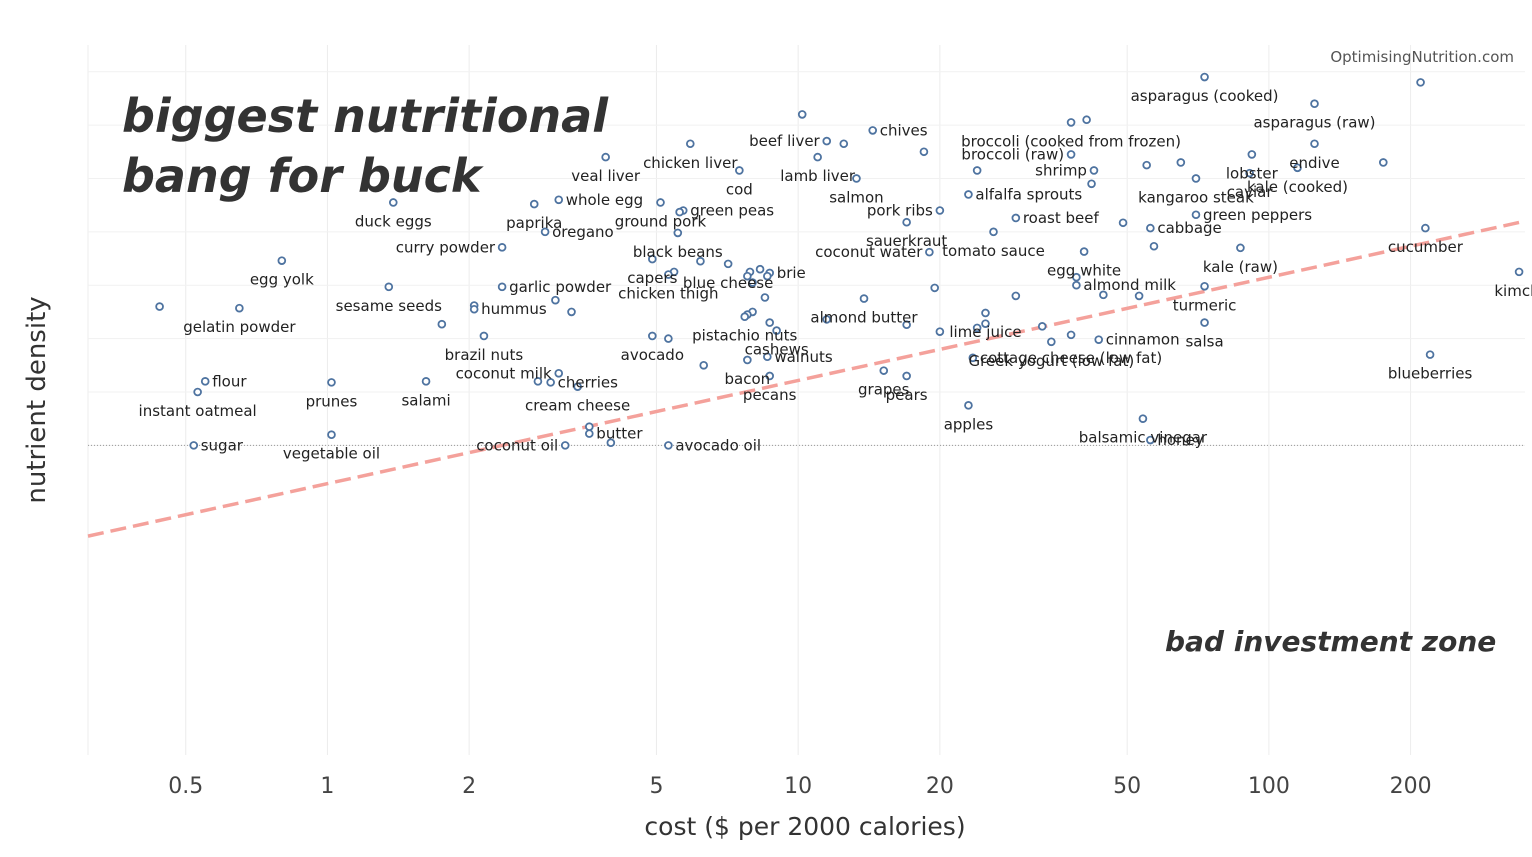  What do you see at coordinates (856, 197) in the screenshot?
I see `point-label: salmon` at bounding box center [856, 197].